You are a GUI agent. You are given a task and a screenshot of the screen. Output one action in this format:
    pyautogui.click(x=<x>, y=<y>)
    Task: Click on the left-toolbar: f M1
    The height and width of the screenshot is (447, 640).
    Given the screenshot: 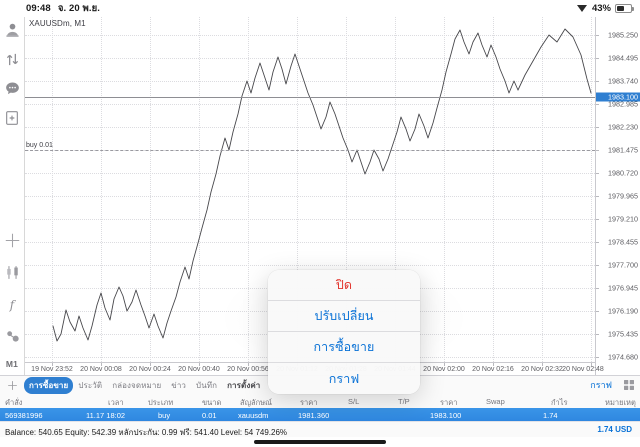 What is the action you would take?
    pyautogui.click(x=12, y=196)
    